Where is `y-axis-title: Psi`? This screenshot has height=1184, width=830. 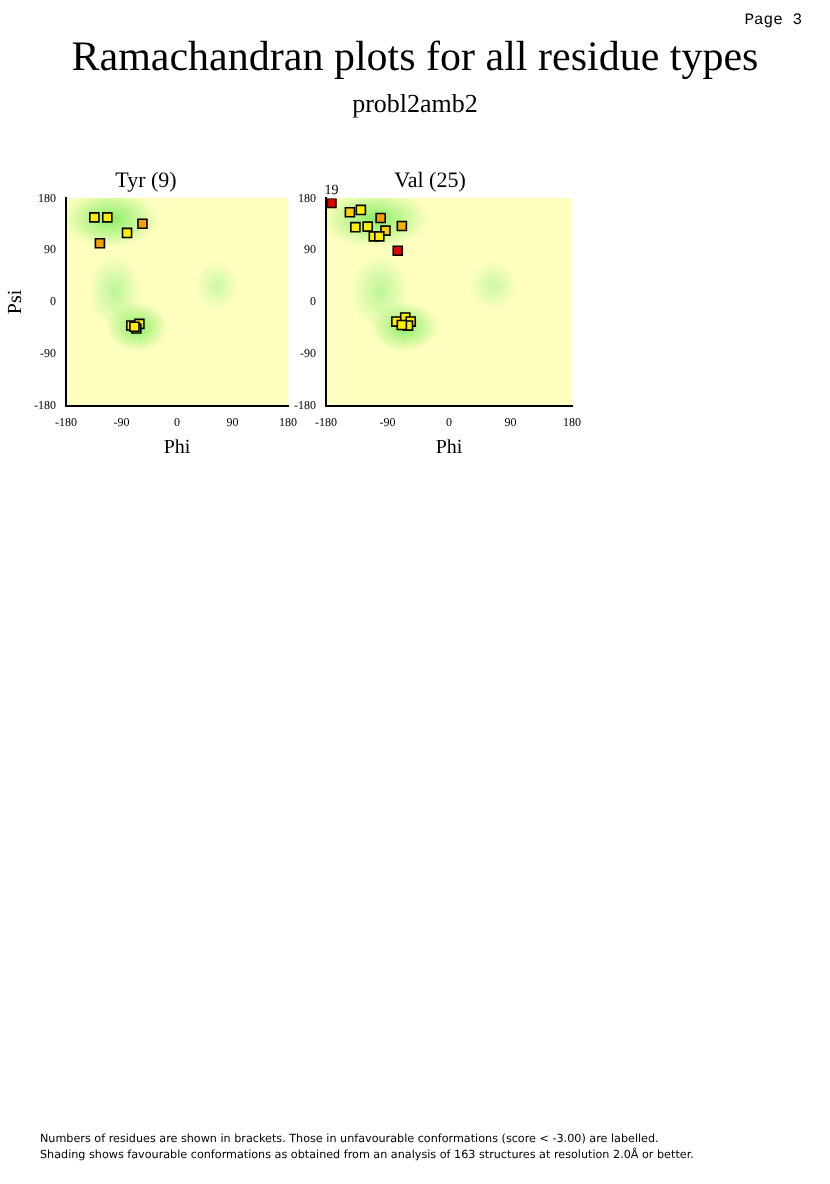 y-axis-title: Psi is located at coordinates (16, 302).